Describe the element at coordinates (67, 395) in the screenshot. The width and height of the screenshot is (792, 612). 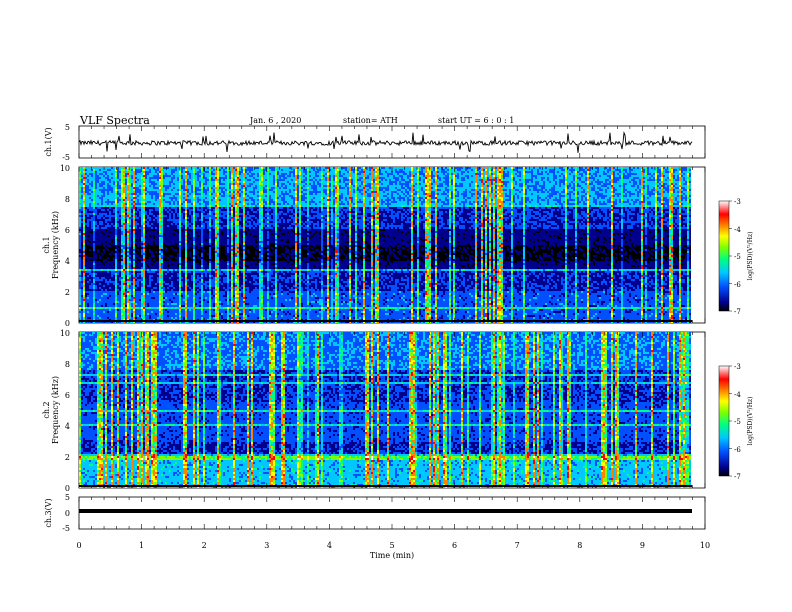
I see `ch2-freq-tick-6: 6` at that location.